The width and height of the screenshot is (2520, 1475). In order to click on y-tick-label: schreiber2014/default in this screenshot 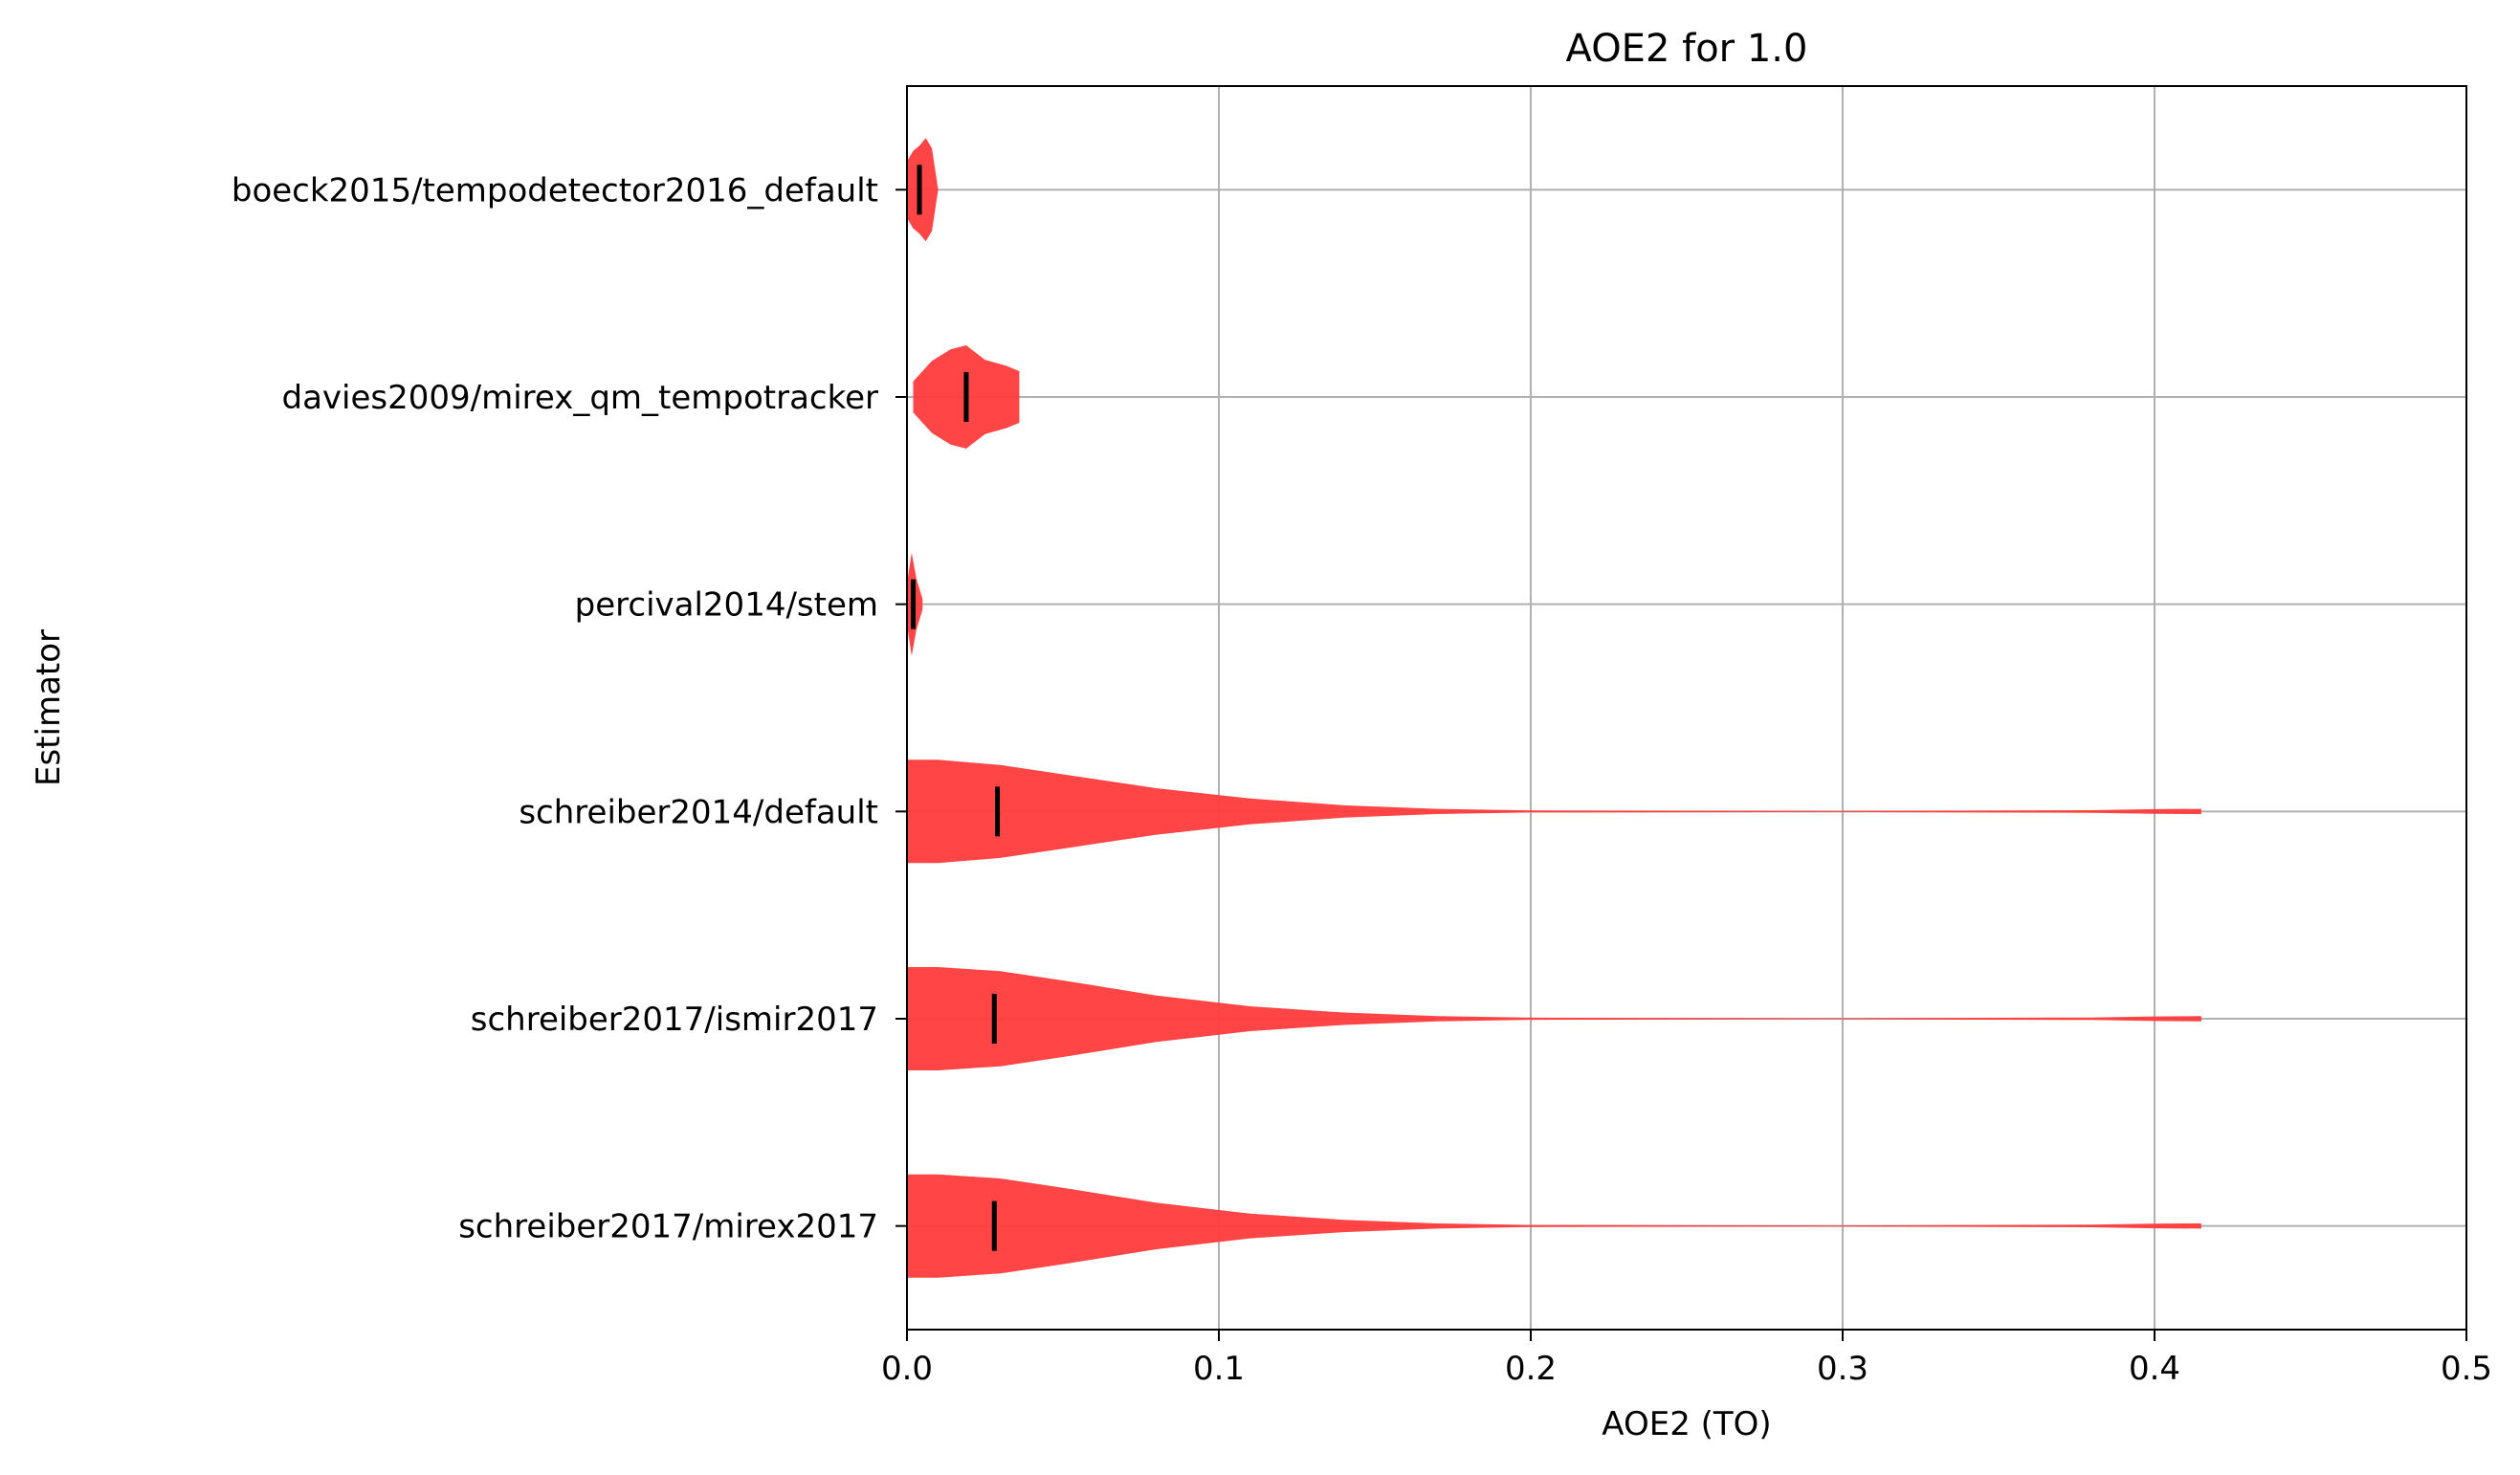, I will do `click(699, 812)`.